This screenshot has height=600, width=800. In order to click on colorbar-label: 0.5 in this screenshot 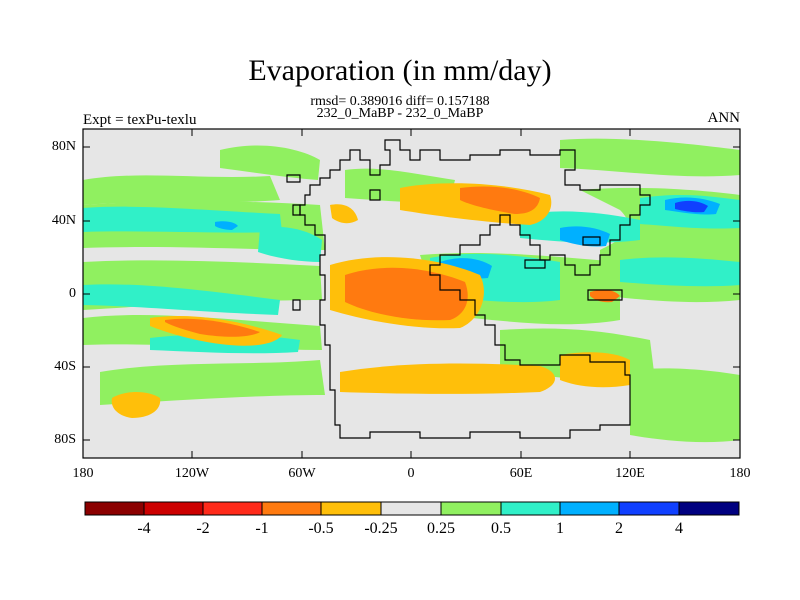, I will do `click(501, 528)`.